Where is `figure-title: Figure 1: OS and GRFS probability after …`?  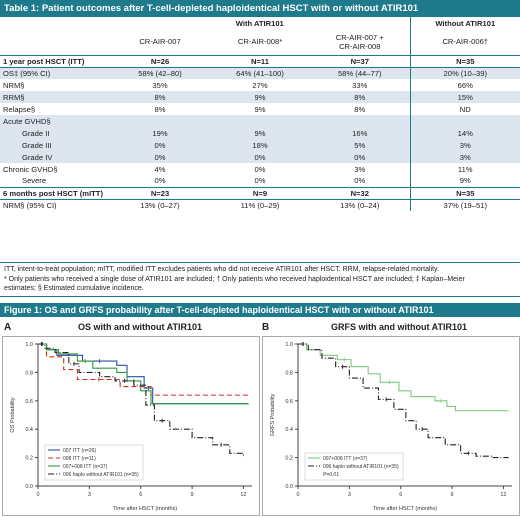
figure-title: Figure 1: OS and GRFS probability after … is located at coordinates (260, 310).